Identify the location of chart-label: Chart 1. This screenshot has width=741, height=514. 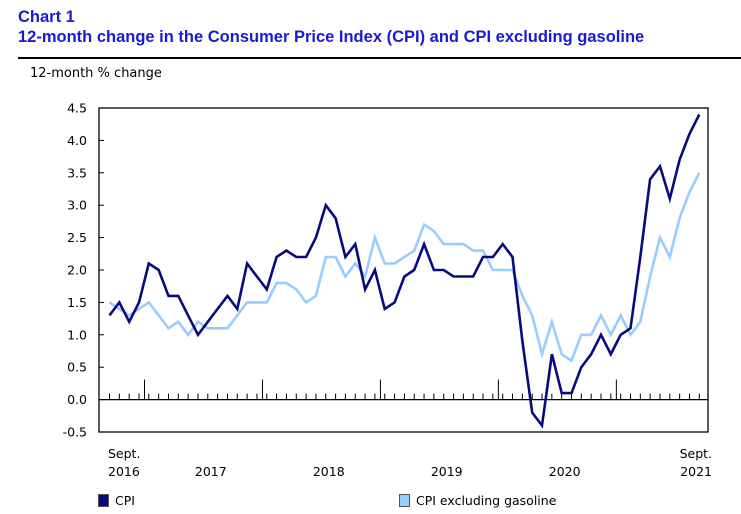
(46, 17).